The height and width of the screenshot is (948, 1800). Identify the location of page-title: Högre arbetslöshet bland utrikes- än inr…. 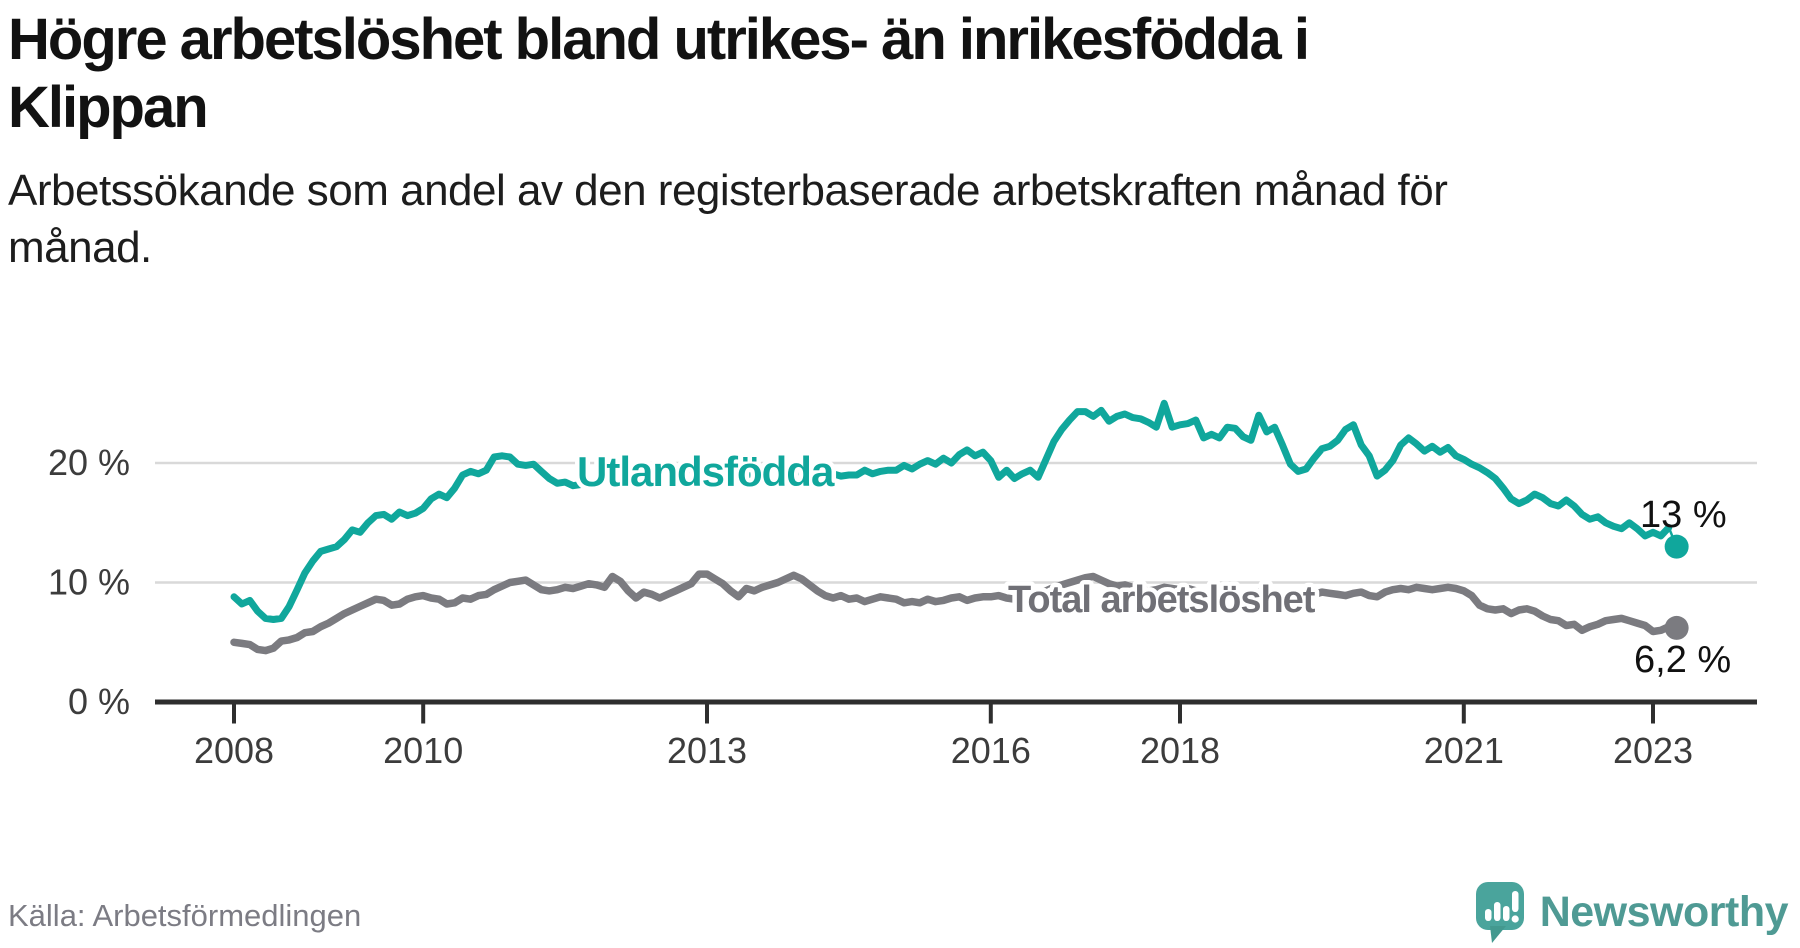
(900, 74).